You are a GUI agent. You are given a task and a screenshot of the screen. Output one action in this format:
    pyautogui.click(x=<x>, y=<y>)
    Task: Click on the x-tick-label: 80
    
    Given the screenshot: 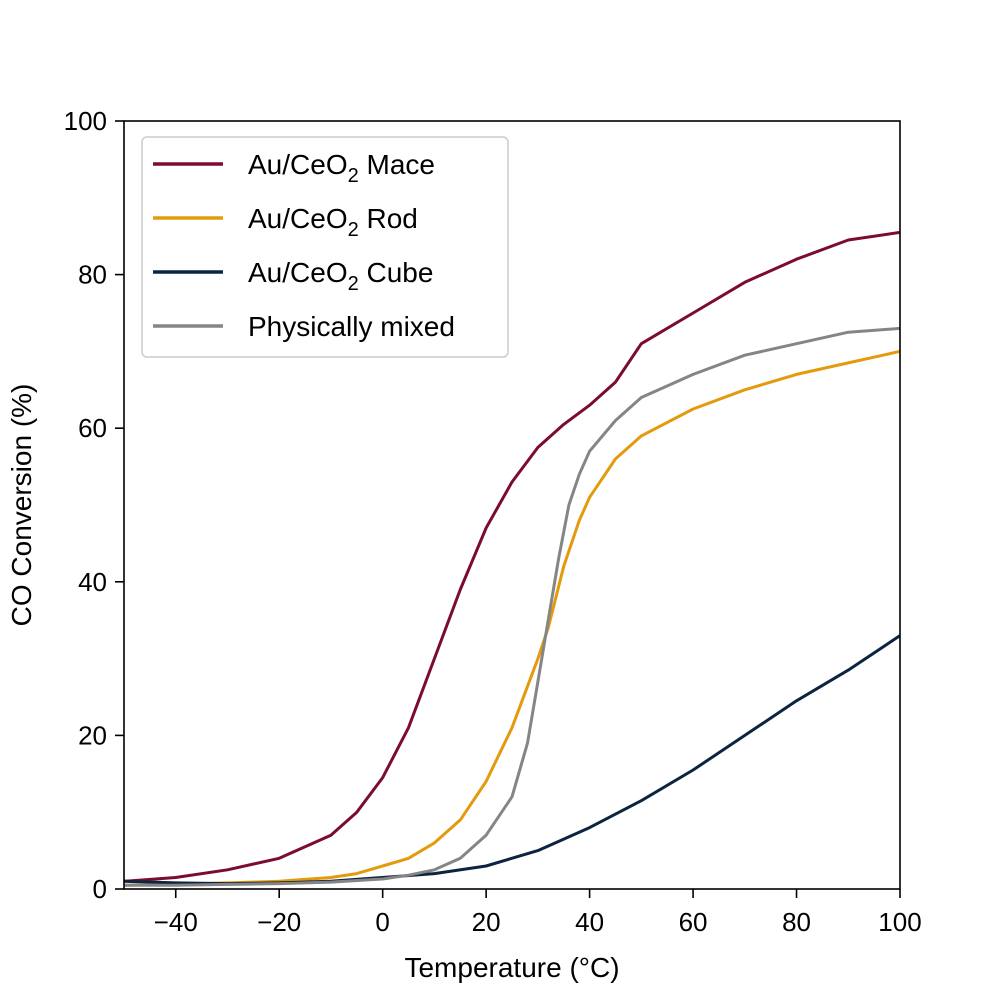 What is the action you would take?
    pyautogui.click(x=796, y=922)
    